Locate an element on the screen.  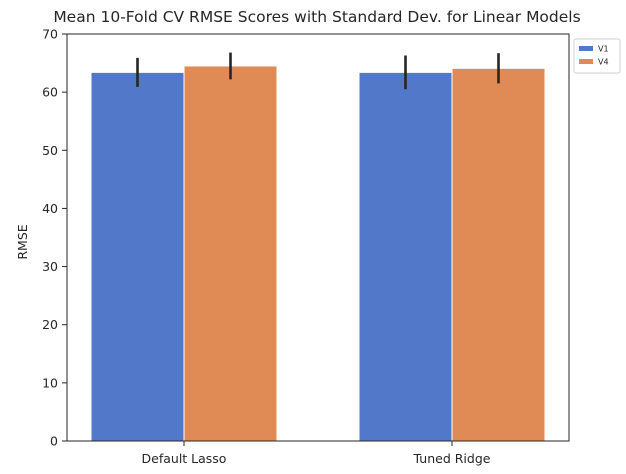
y-tick-label: 40 is located at coordinates (50, 208).